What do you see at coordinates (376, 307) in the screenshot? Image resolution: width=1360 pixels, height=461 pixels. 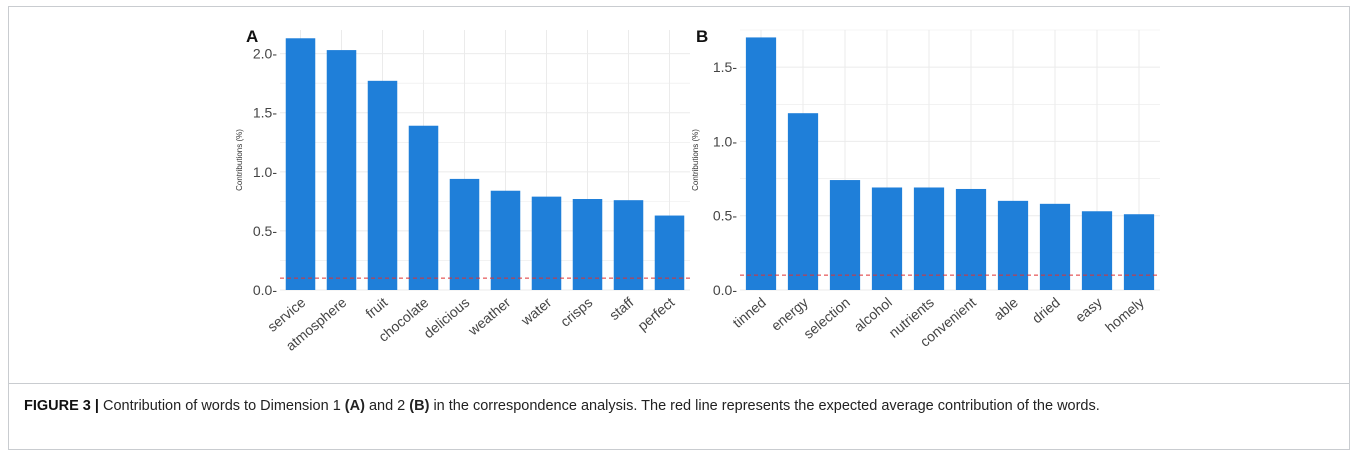 I see `x-tick-label: fruit` at bounding box center [376, 307].